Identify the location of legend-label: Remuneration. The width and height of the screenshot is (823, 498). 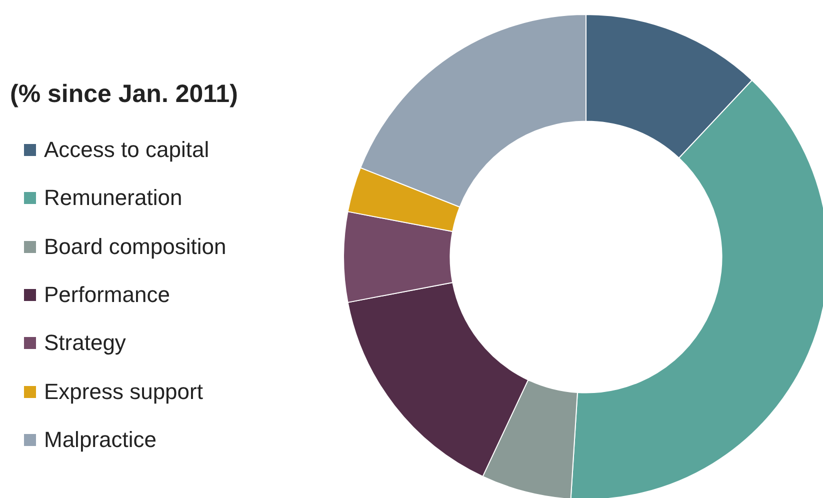
(113, 198).